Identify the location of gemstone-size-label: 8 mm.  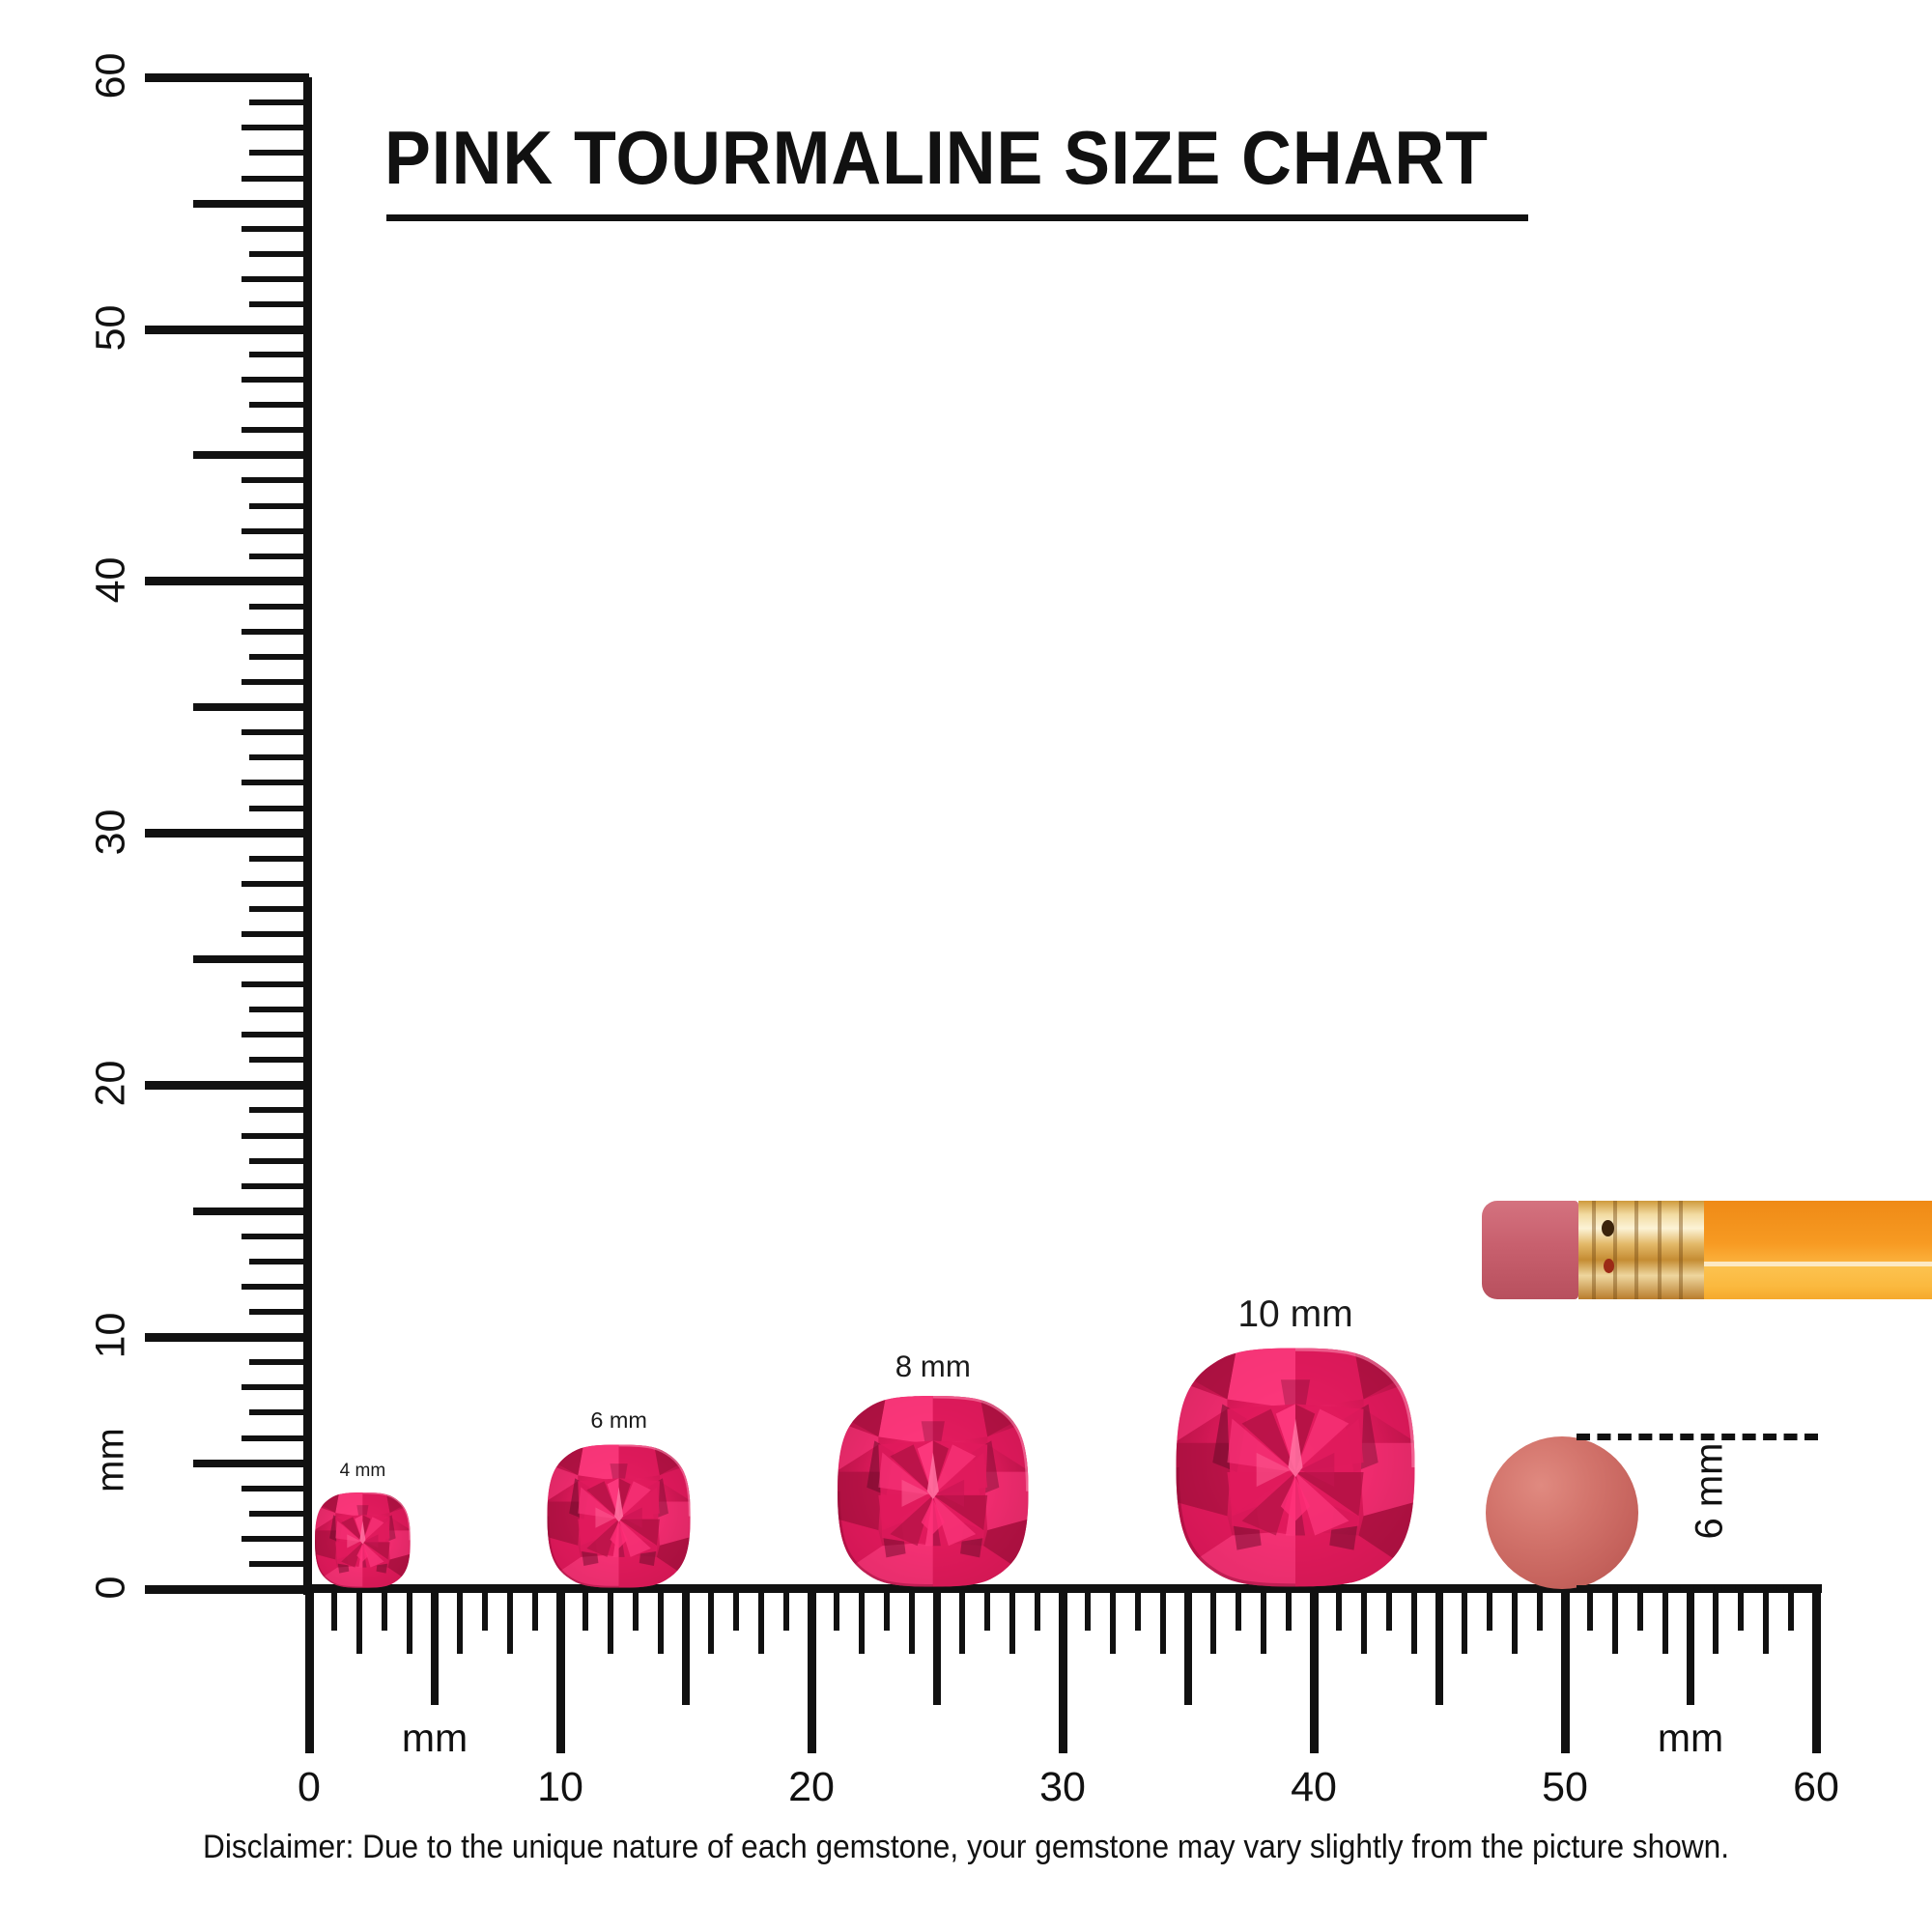
(933, 1367).